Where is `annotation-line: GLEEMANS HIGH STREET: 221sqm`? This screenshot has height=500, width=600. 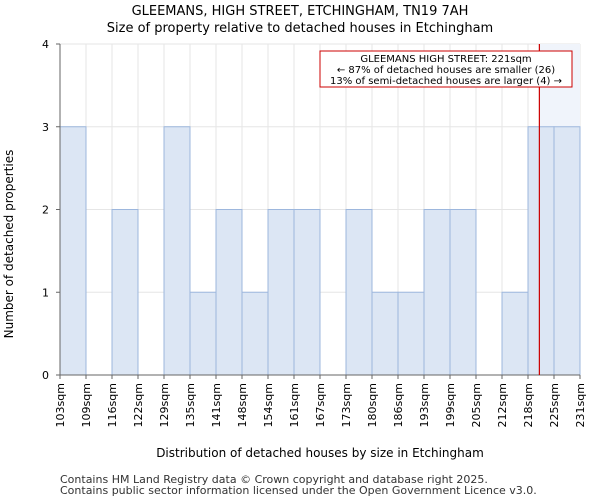
annotation-line: GLEEMANS HIGH STREET: 221sqm is located at coordinates (445, 59).